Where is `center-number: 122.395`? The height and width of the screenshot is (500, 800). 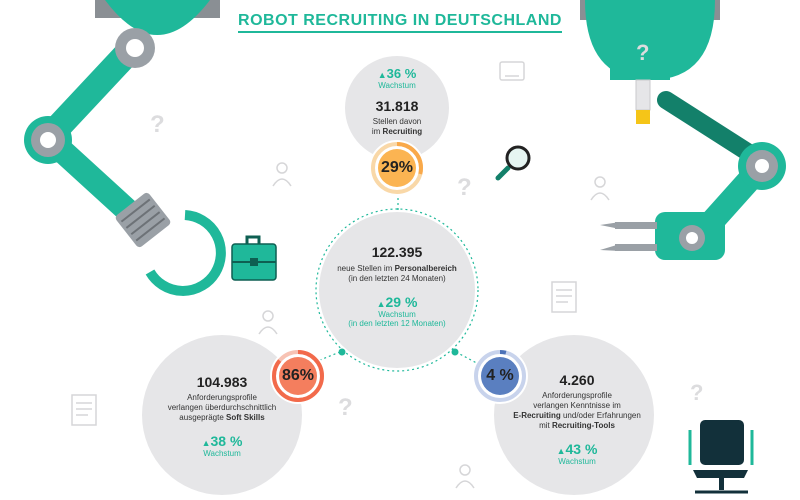
center-number: 122.395 is located at coordinates (397, 252).